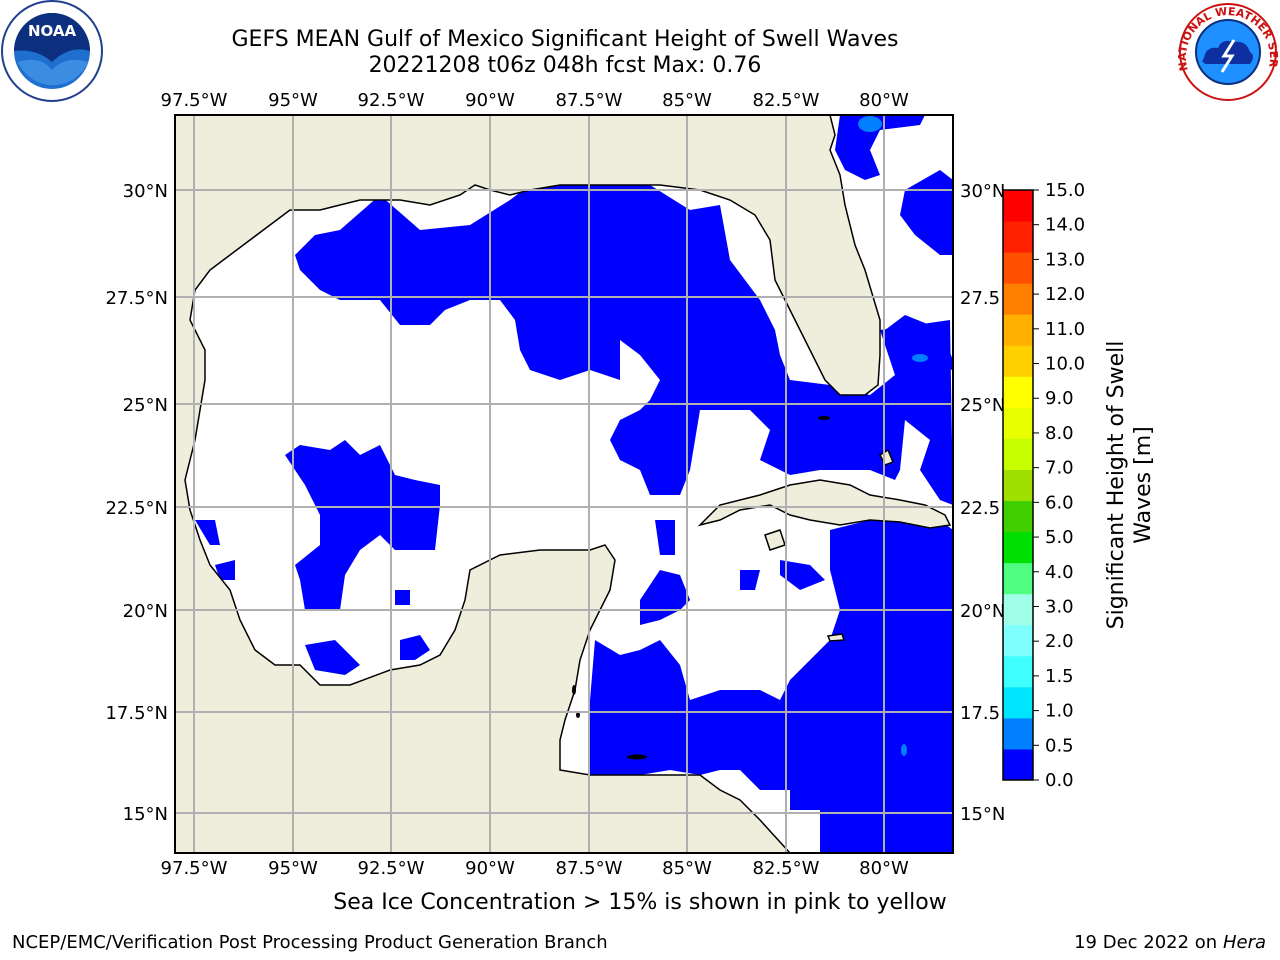  What do you see at coordinates (980, 713) in the screenshot?
I see `lat-label: 17.5` at bounding box center [980, 713].